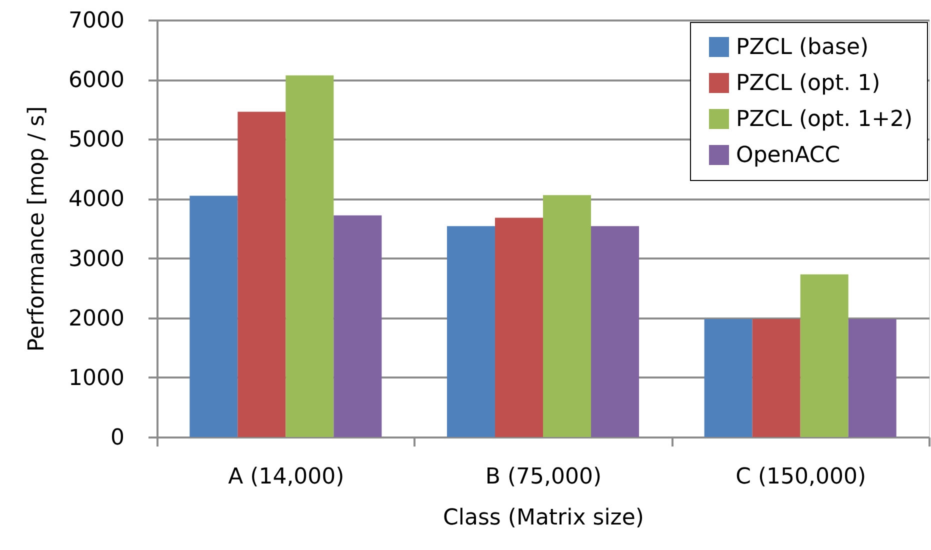 The image size is (931, 550). I want to click on y-tick-label: 2000, so click(96, 319).